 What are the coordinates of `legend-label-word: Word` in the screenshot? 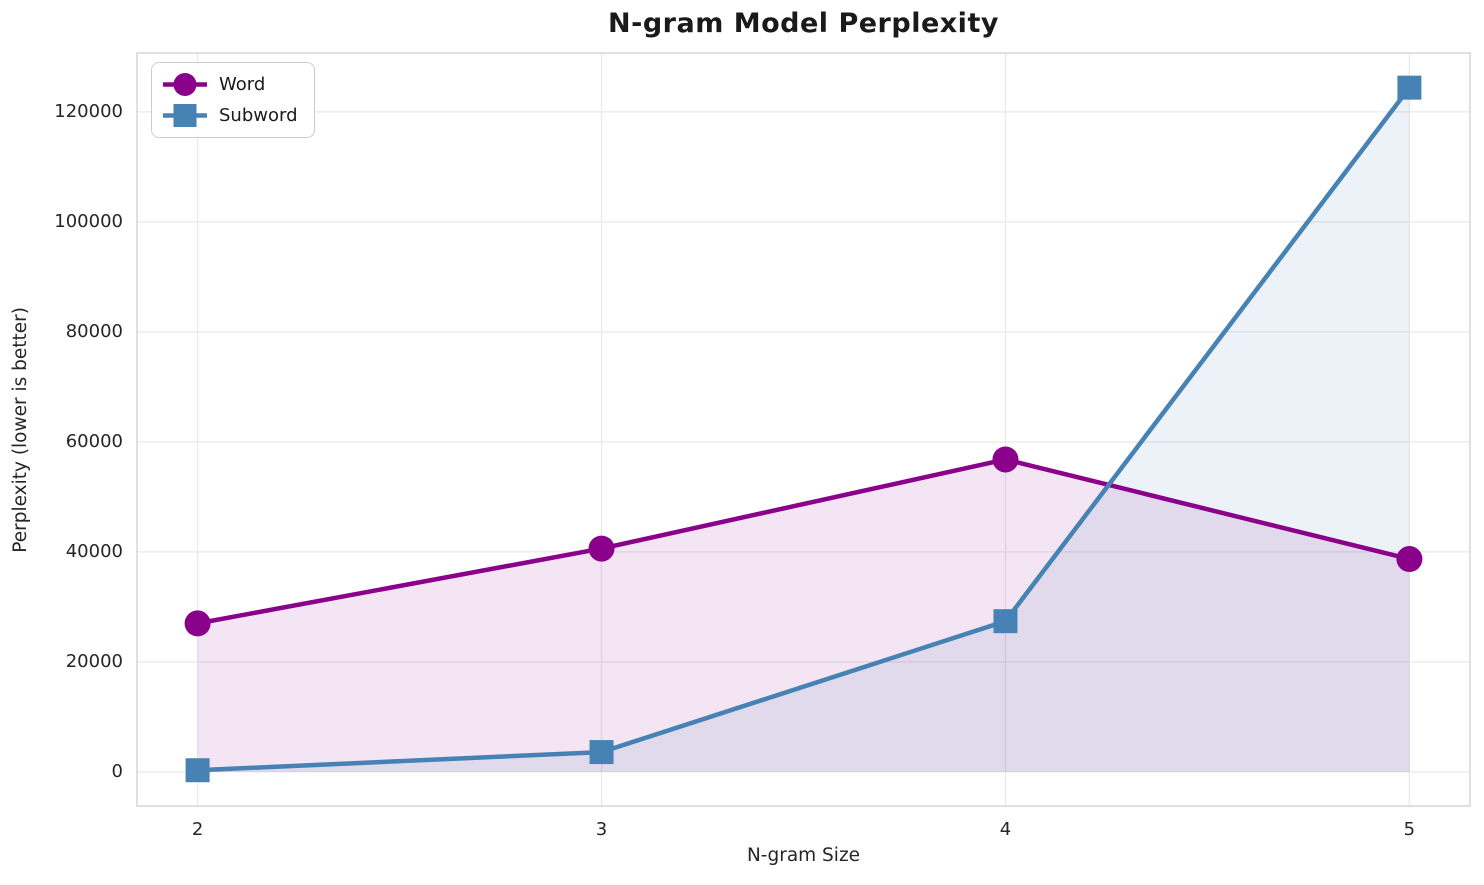 It's located at (242, 84).